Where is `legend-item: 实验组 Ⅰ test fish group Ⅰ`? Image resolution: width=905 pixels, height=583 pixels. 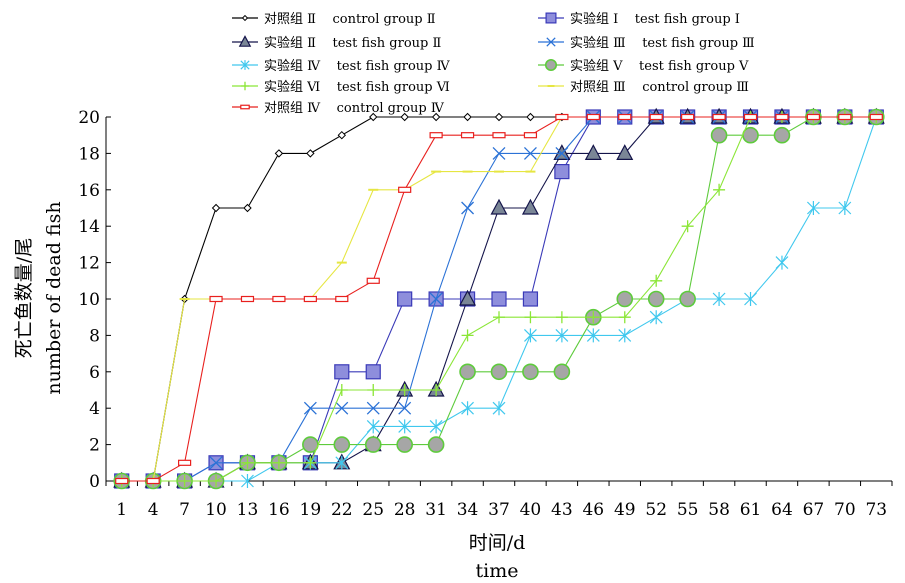
legend-item: 实验组 Ⅰ test fish group Ⅰ is located at coordinates (639, 19).